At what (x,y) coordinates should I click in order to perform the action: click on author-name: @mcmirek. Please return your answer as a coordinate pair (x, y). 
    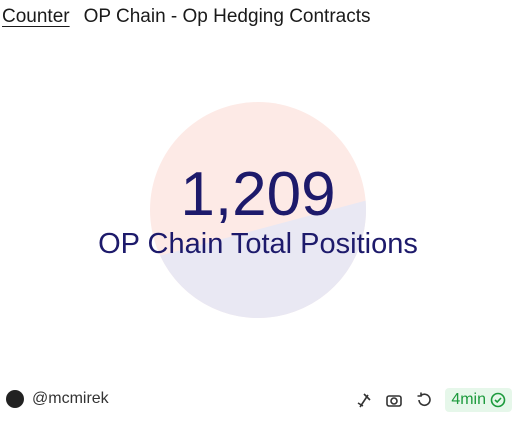
    Looking at the image, I should click on (70, 398).